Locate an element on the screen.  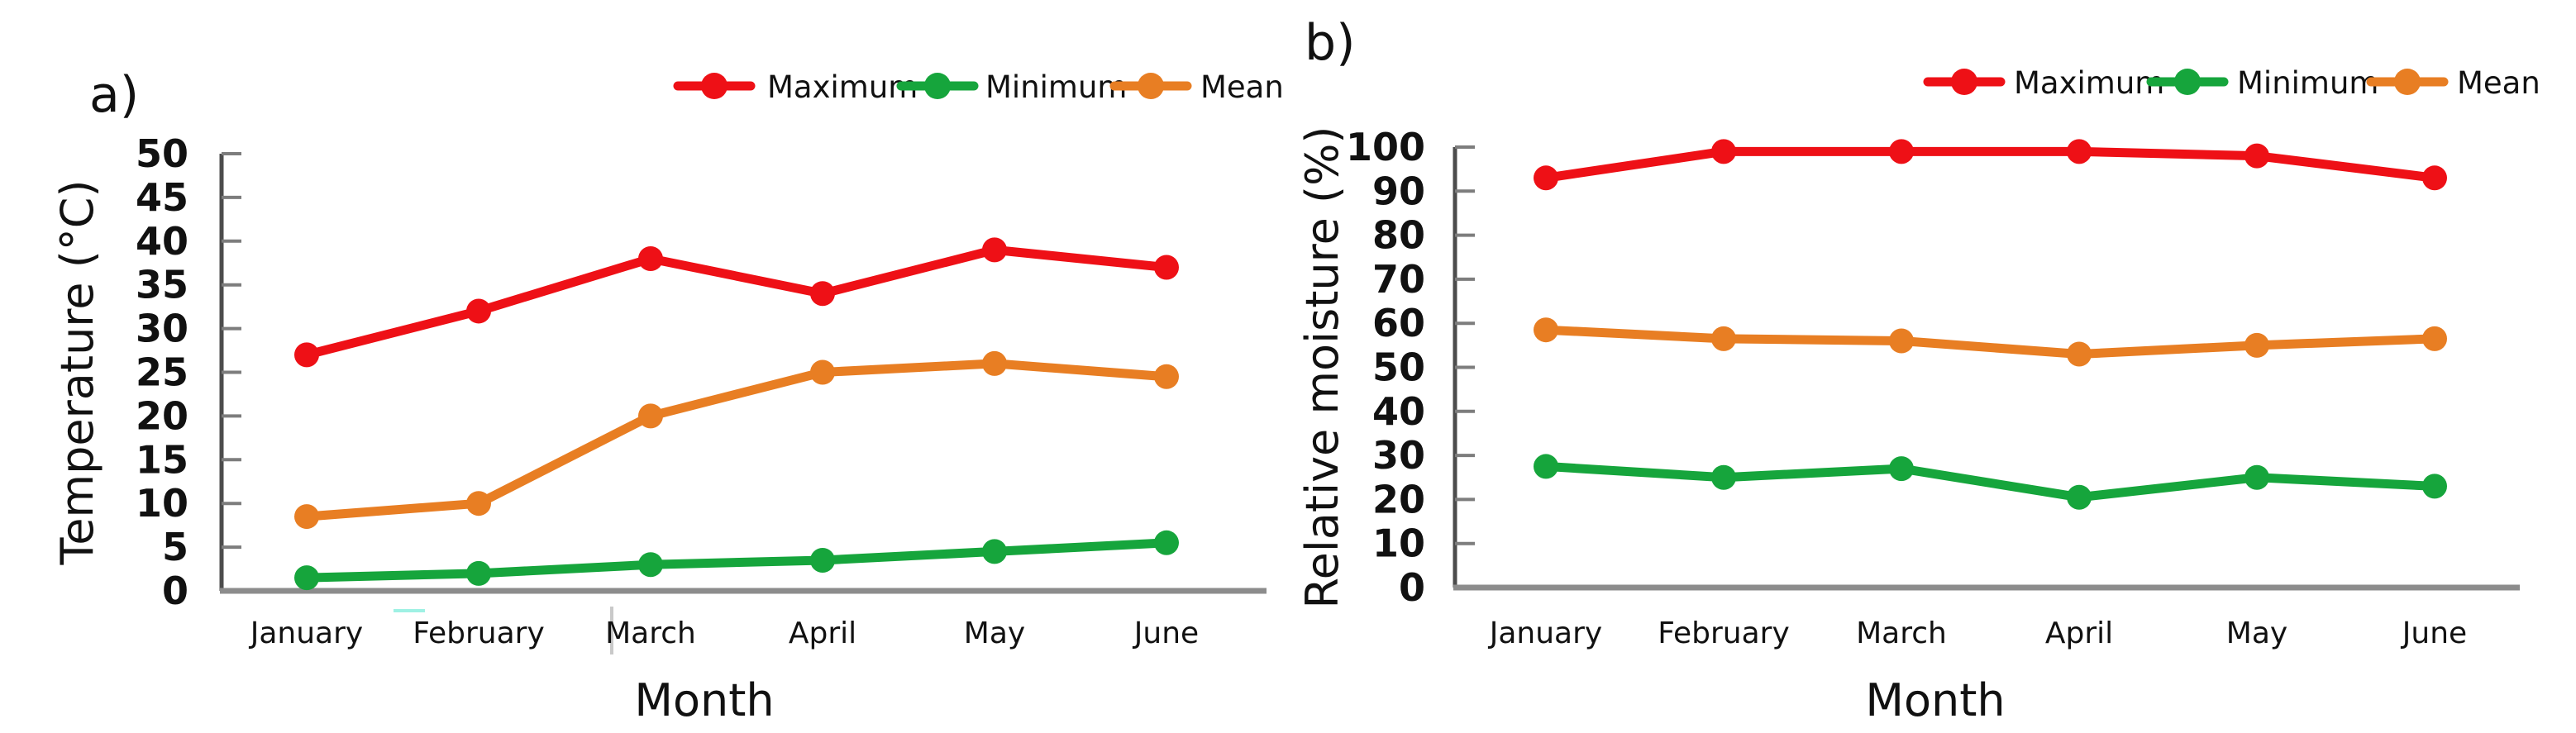
y-axis-title: Relative moisture (%) is located at coordinates (1322, 368).